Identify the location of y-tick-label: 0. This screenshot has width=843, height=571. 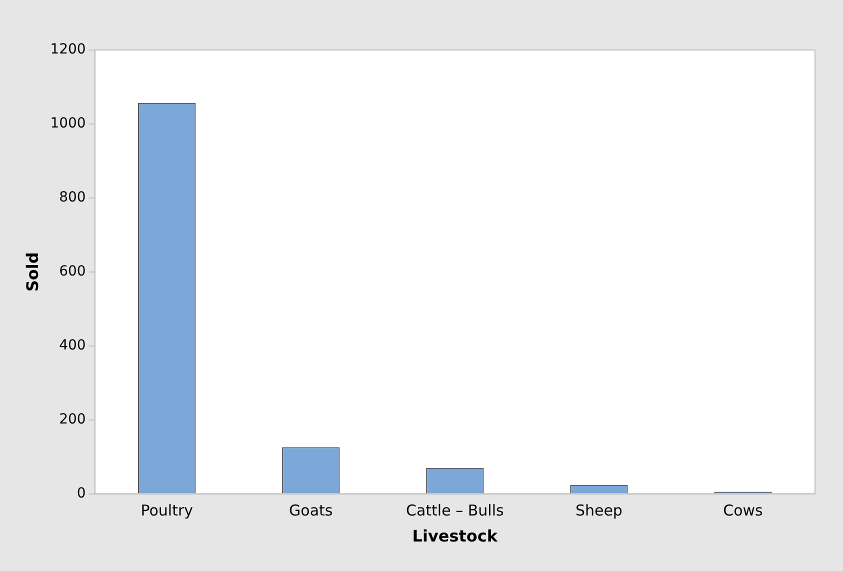
(81, 493).